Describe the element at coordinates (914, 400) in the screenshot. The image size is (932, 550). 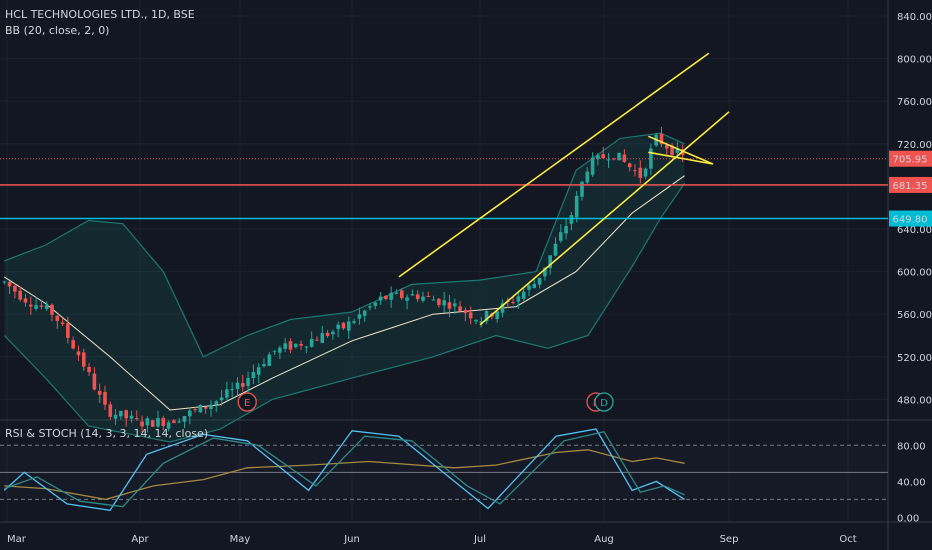
I see `price-tick-label: 480.00` at that location.